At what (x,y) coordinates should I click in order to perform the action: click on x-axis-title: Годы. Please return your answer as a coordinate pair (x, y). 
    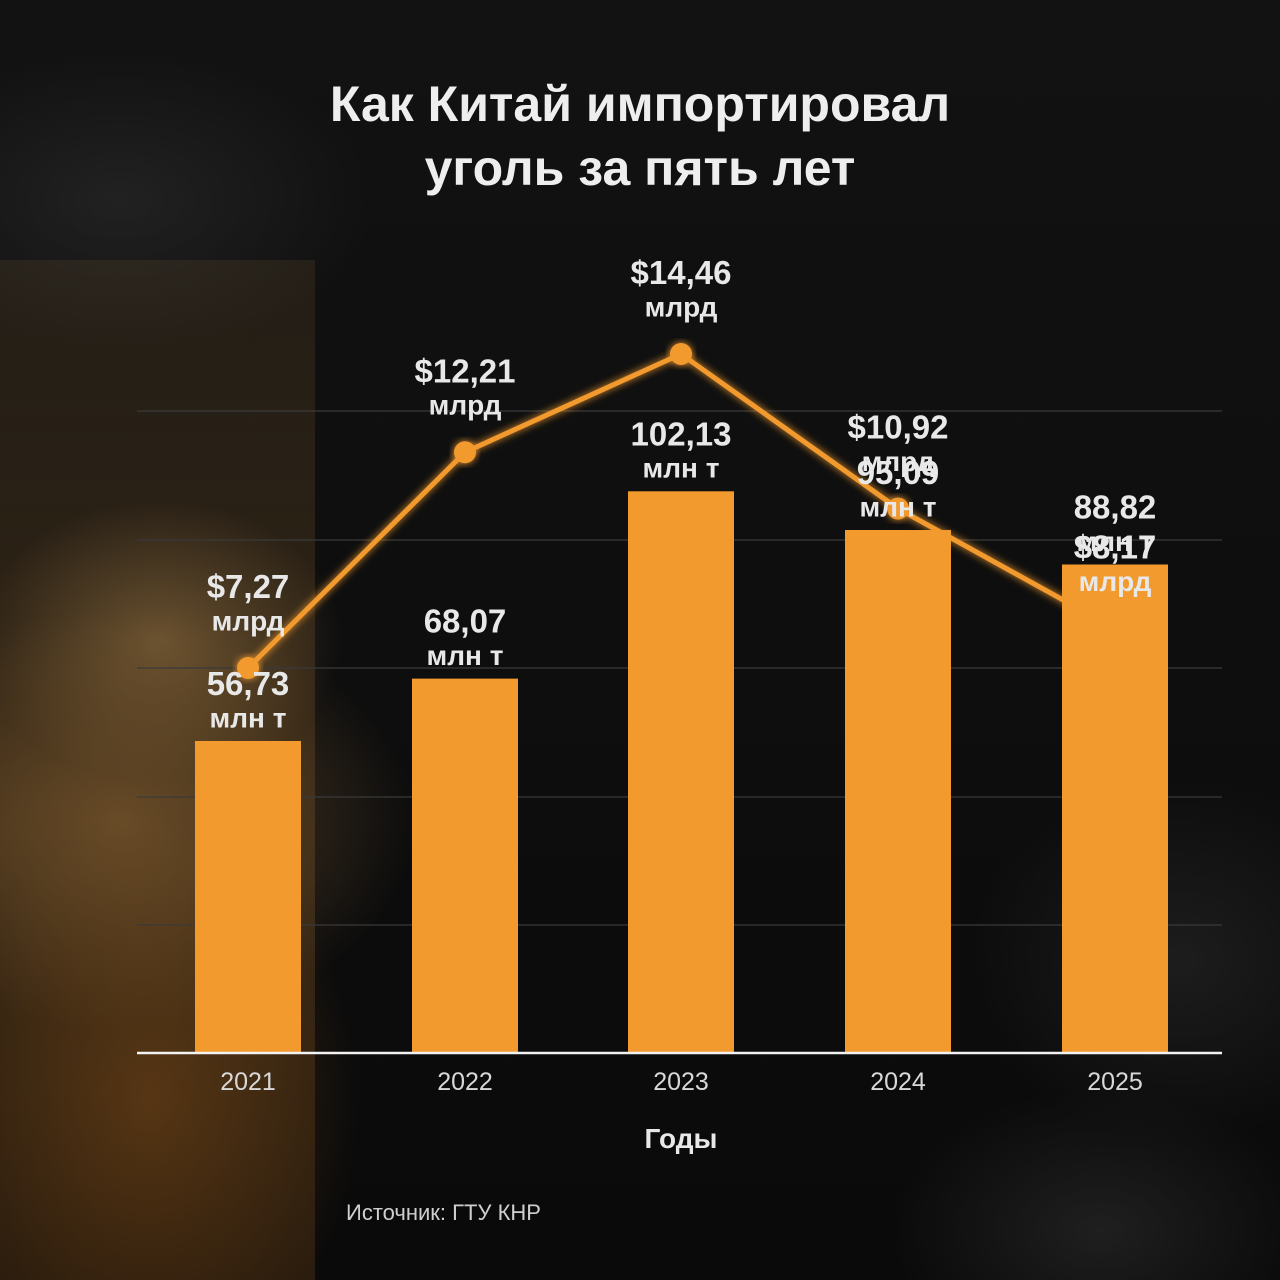
    Looking at the image, I should click on (681, 1138).